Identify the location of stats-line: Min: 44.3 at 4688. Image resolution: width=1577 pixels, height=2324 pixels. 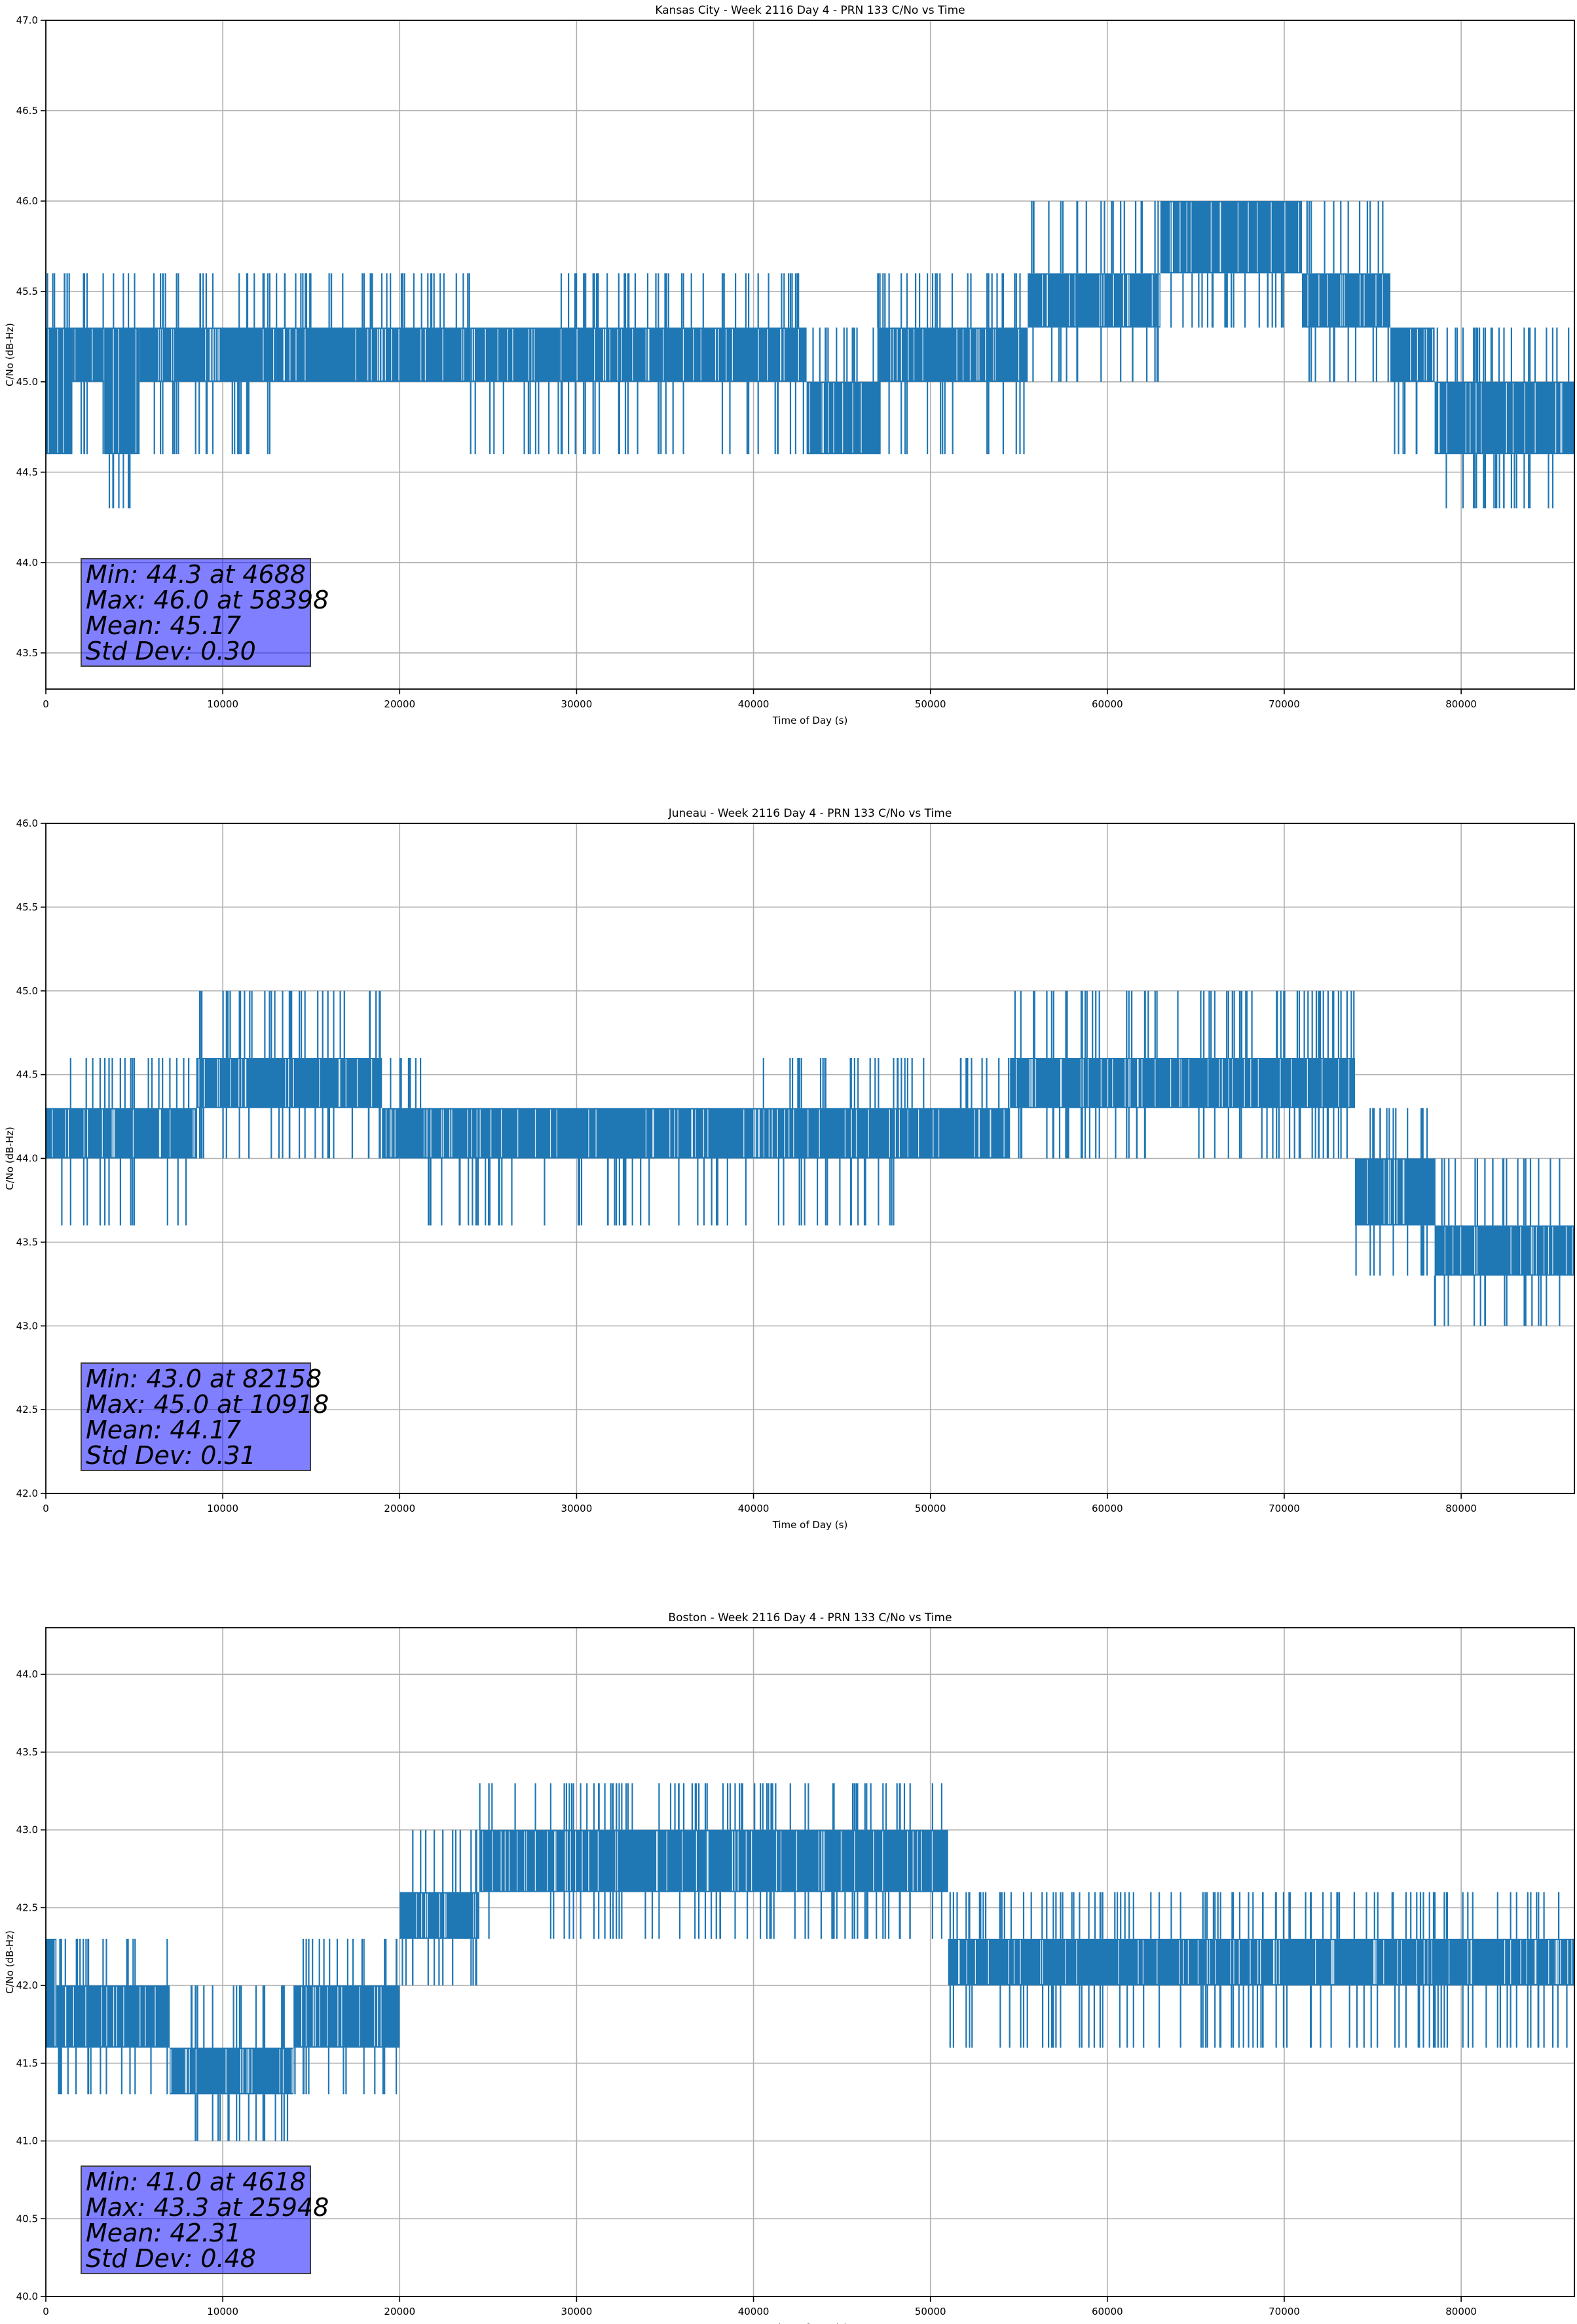
(196, 574).